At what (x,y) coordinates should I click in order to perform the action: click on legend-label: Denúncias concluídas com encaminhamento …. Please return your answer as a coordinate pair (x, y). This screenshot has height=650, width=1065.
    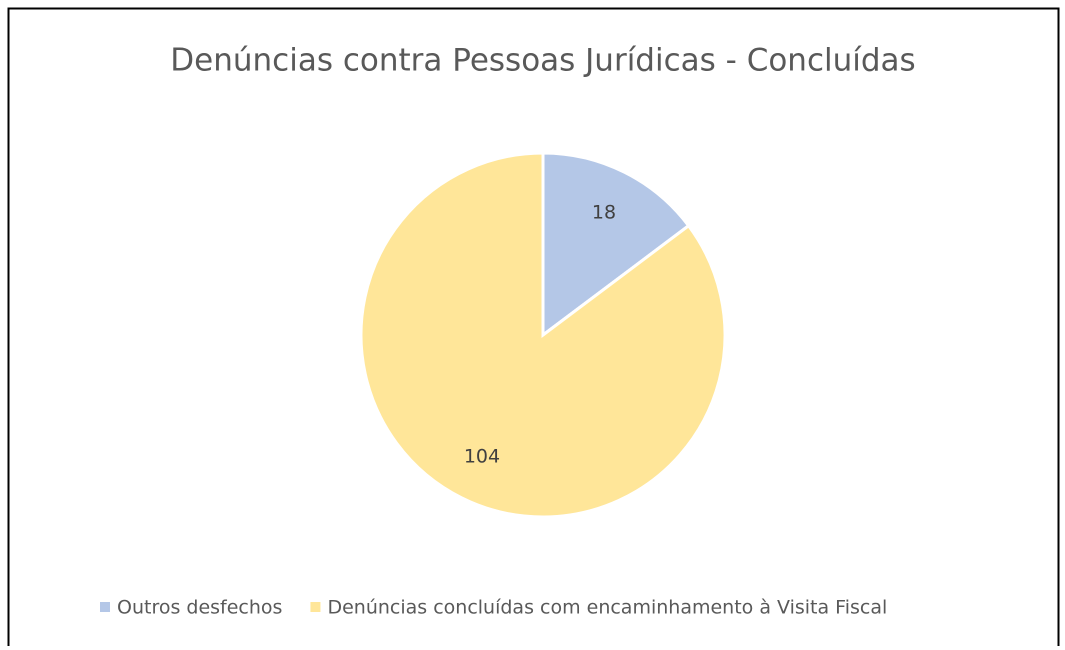
    Looking at the image, I should click on (607, 608).